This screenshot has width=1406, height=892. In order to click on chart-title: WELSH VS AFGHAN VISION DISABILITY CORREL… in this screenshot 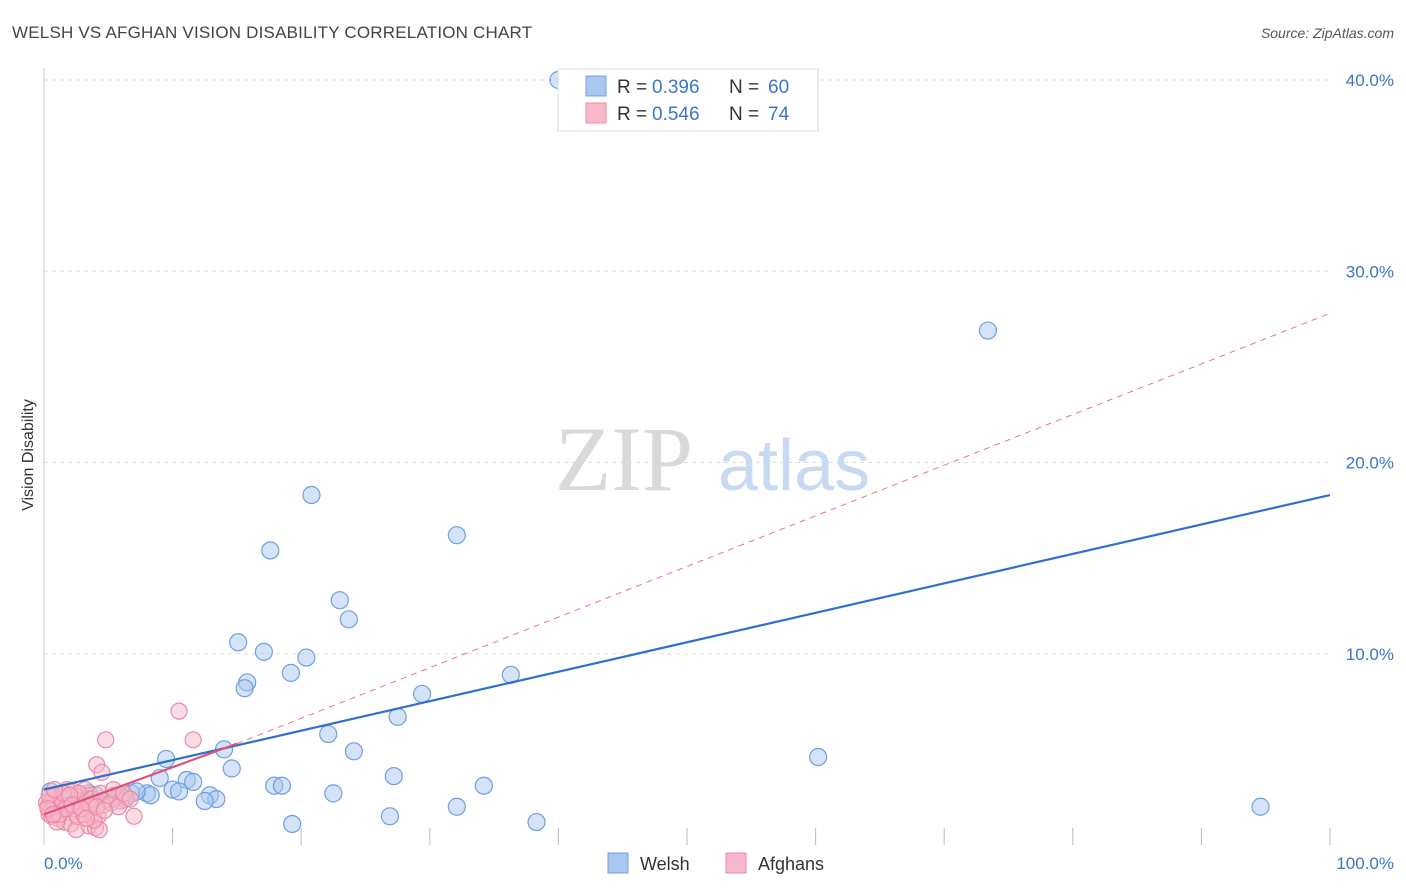, I will do `click(272, 32)`.